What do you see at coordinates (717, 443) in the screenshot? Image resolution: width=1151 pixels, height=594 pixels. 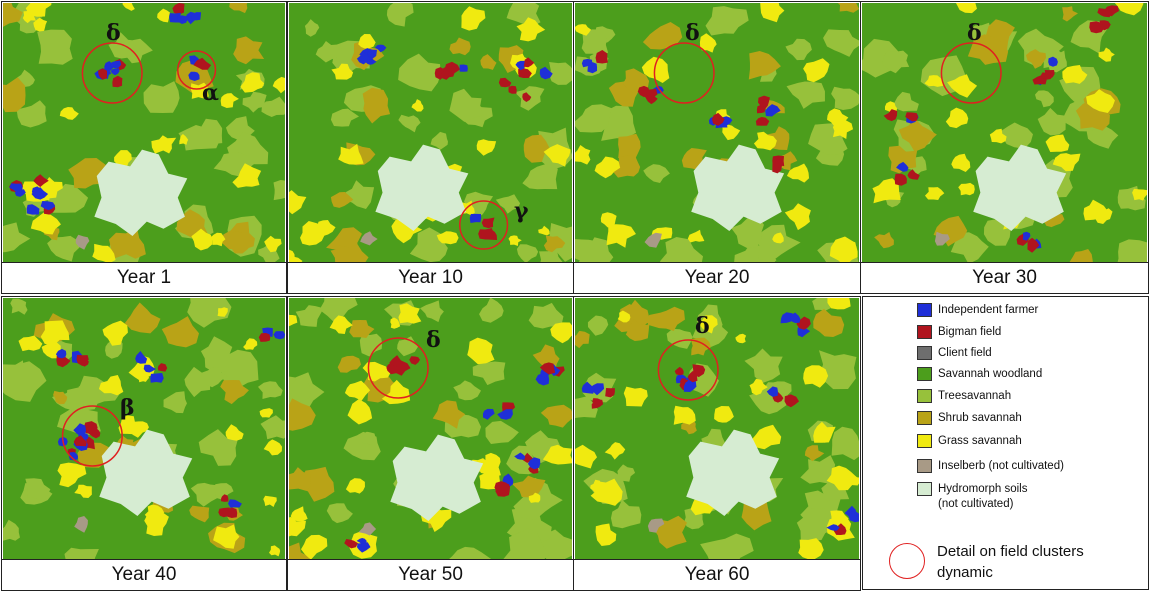 I see `map-panel-year-60: δ Year 60` at bounding box center [717, 443].